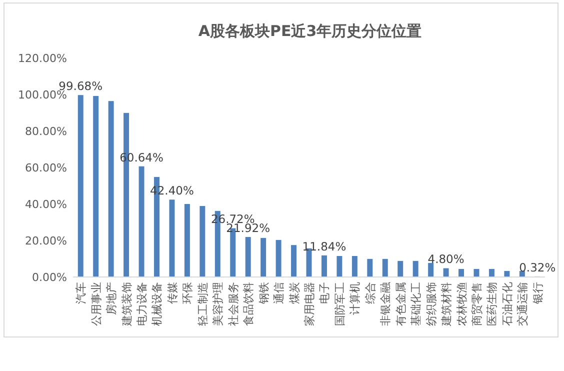 The image size is (564, 371). I want to click on x-tick-label: 电力设备, so click(142, 304).